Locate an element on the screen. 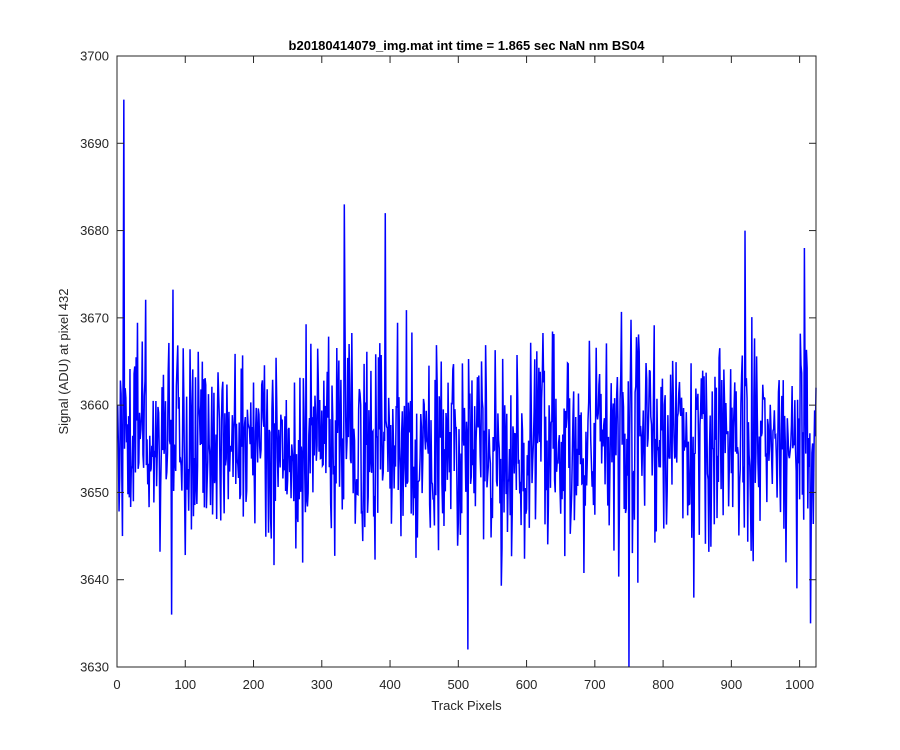  x-tick-label: 500 is located at coordinates (458, 684).